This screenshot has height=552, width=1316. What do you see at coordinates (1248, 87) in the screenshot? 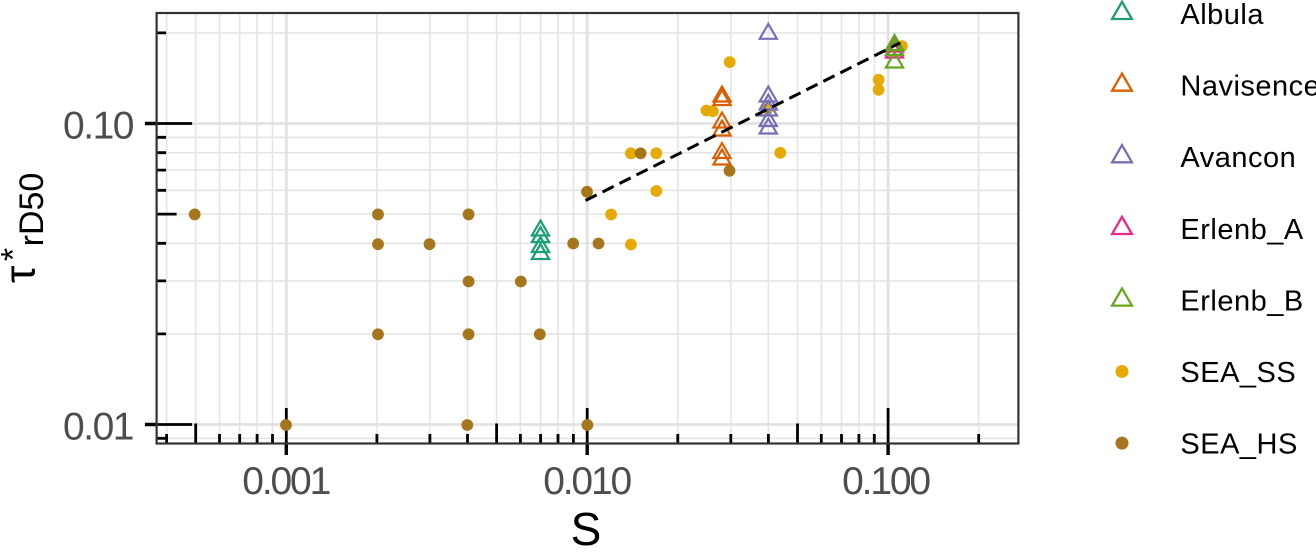
I see `svg-text: Navisence` at bounding box center [1248, 87].